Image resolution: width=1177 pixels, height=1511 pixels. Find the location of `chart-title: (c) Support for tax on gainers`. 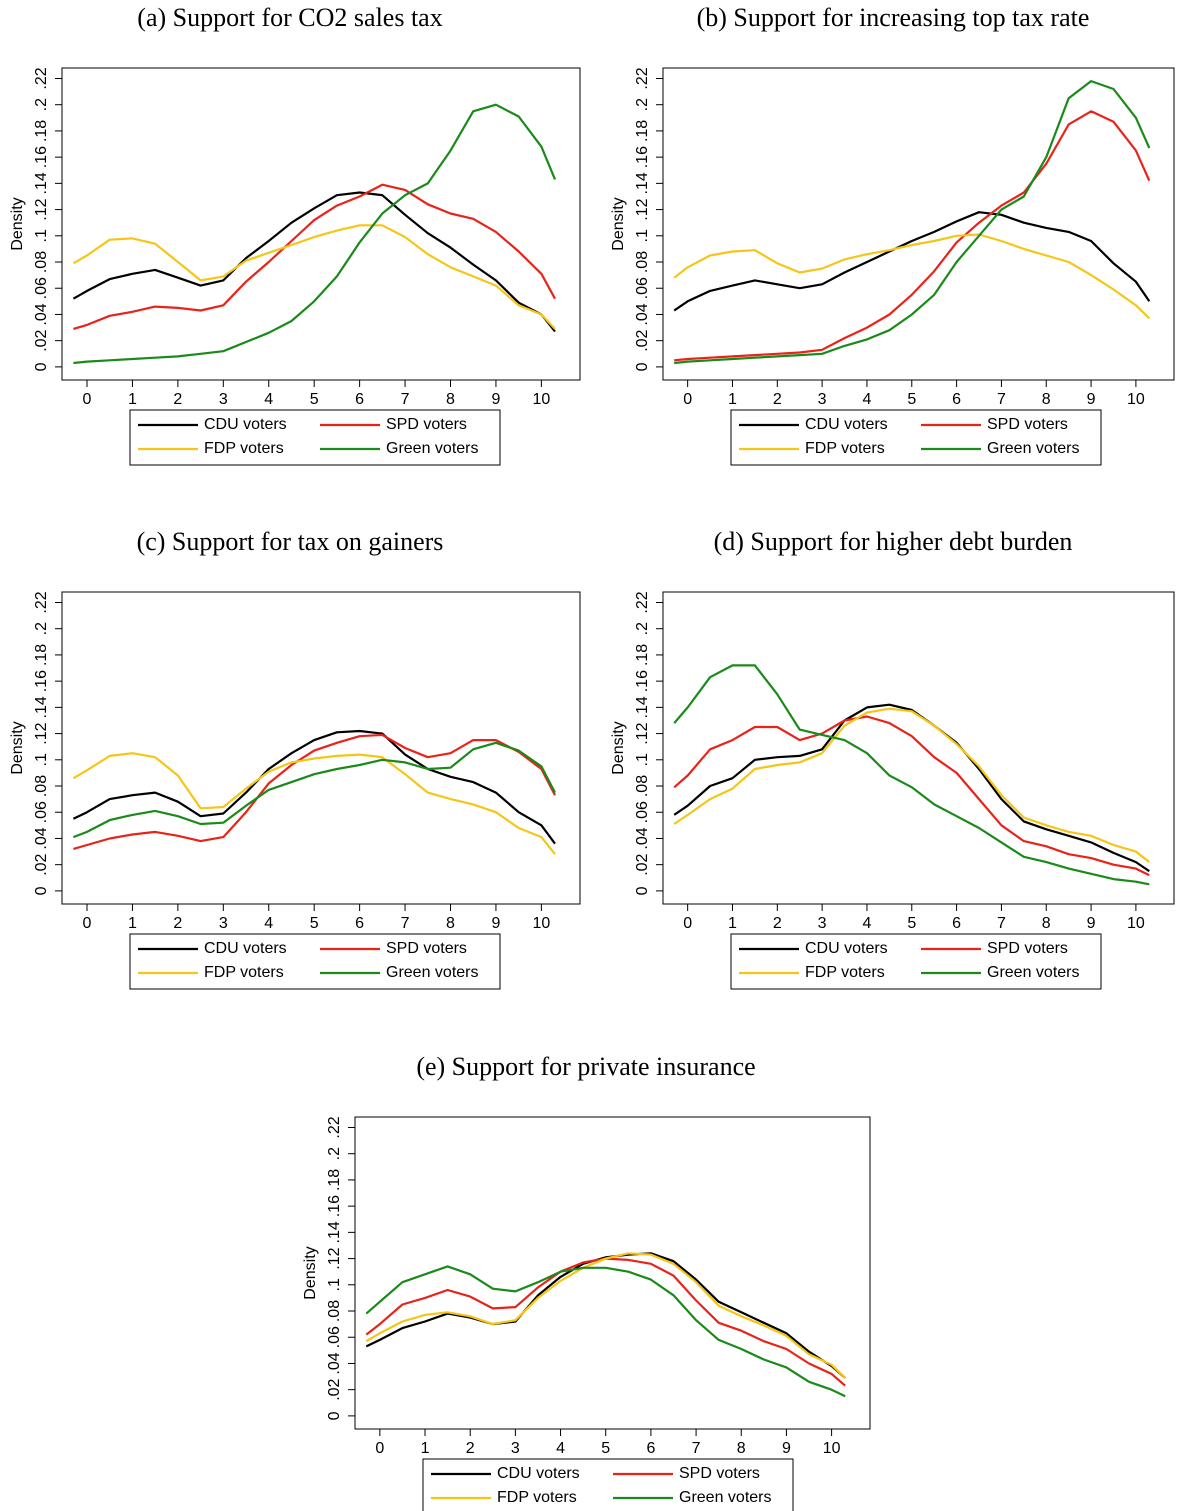

chart-title: (c) Support for tax on gainers is located at coordinates (290, 541).